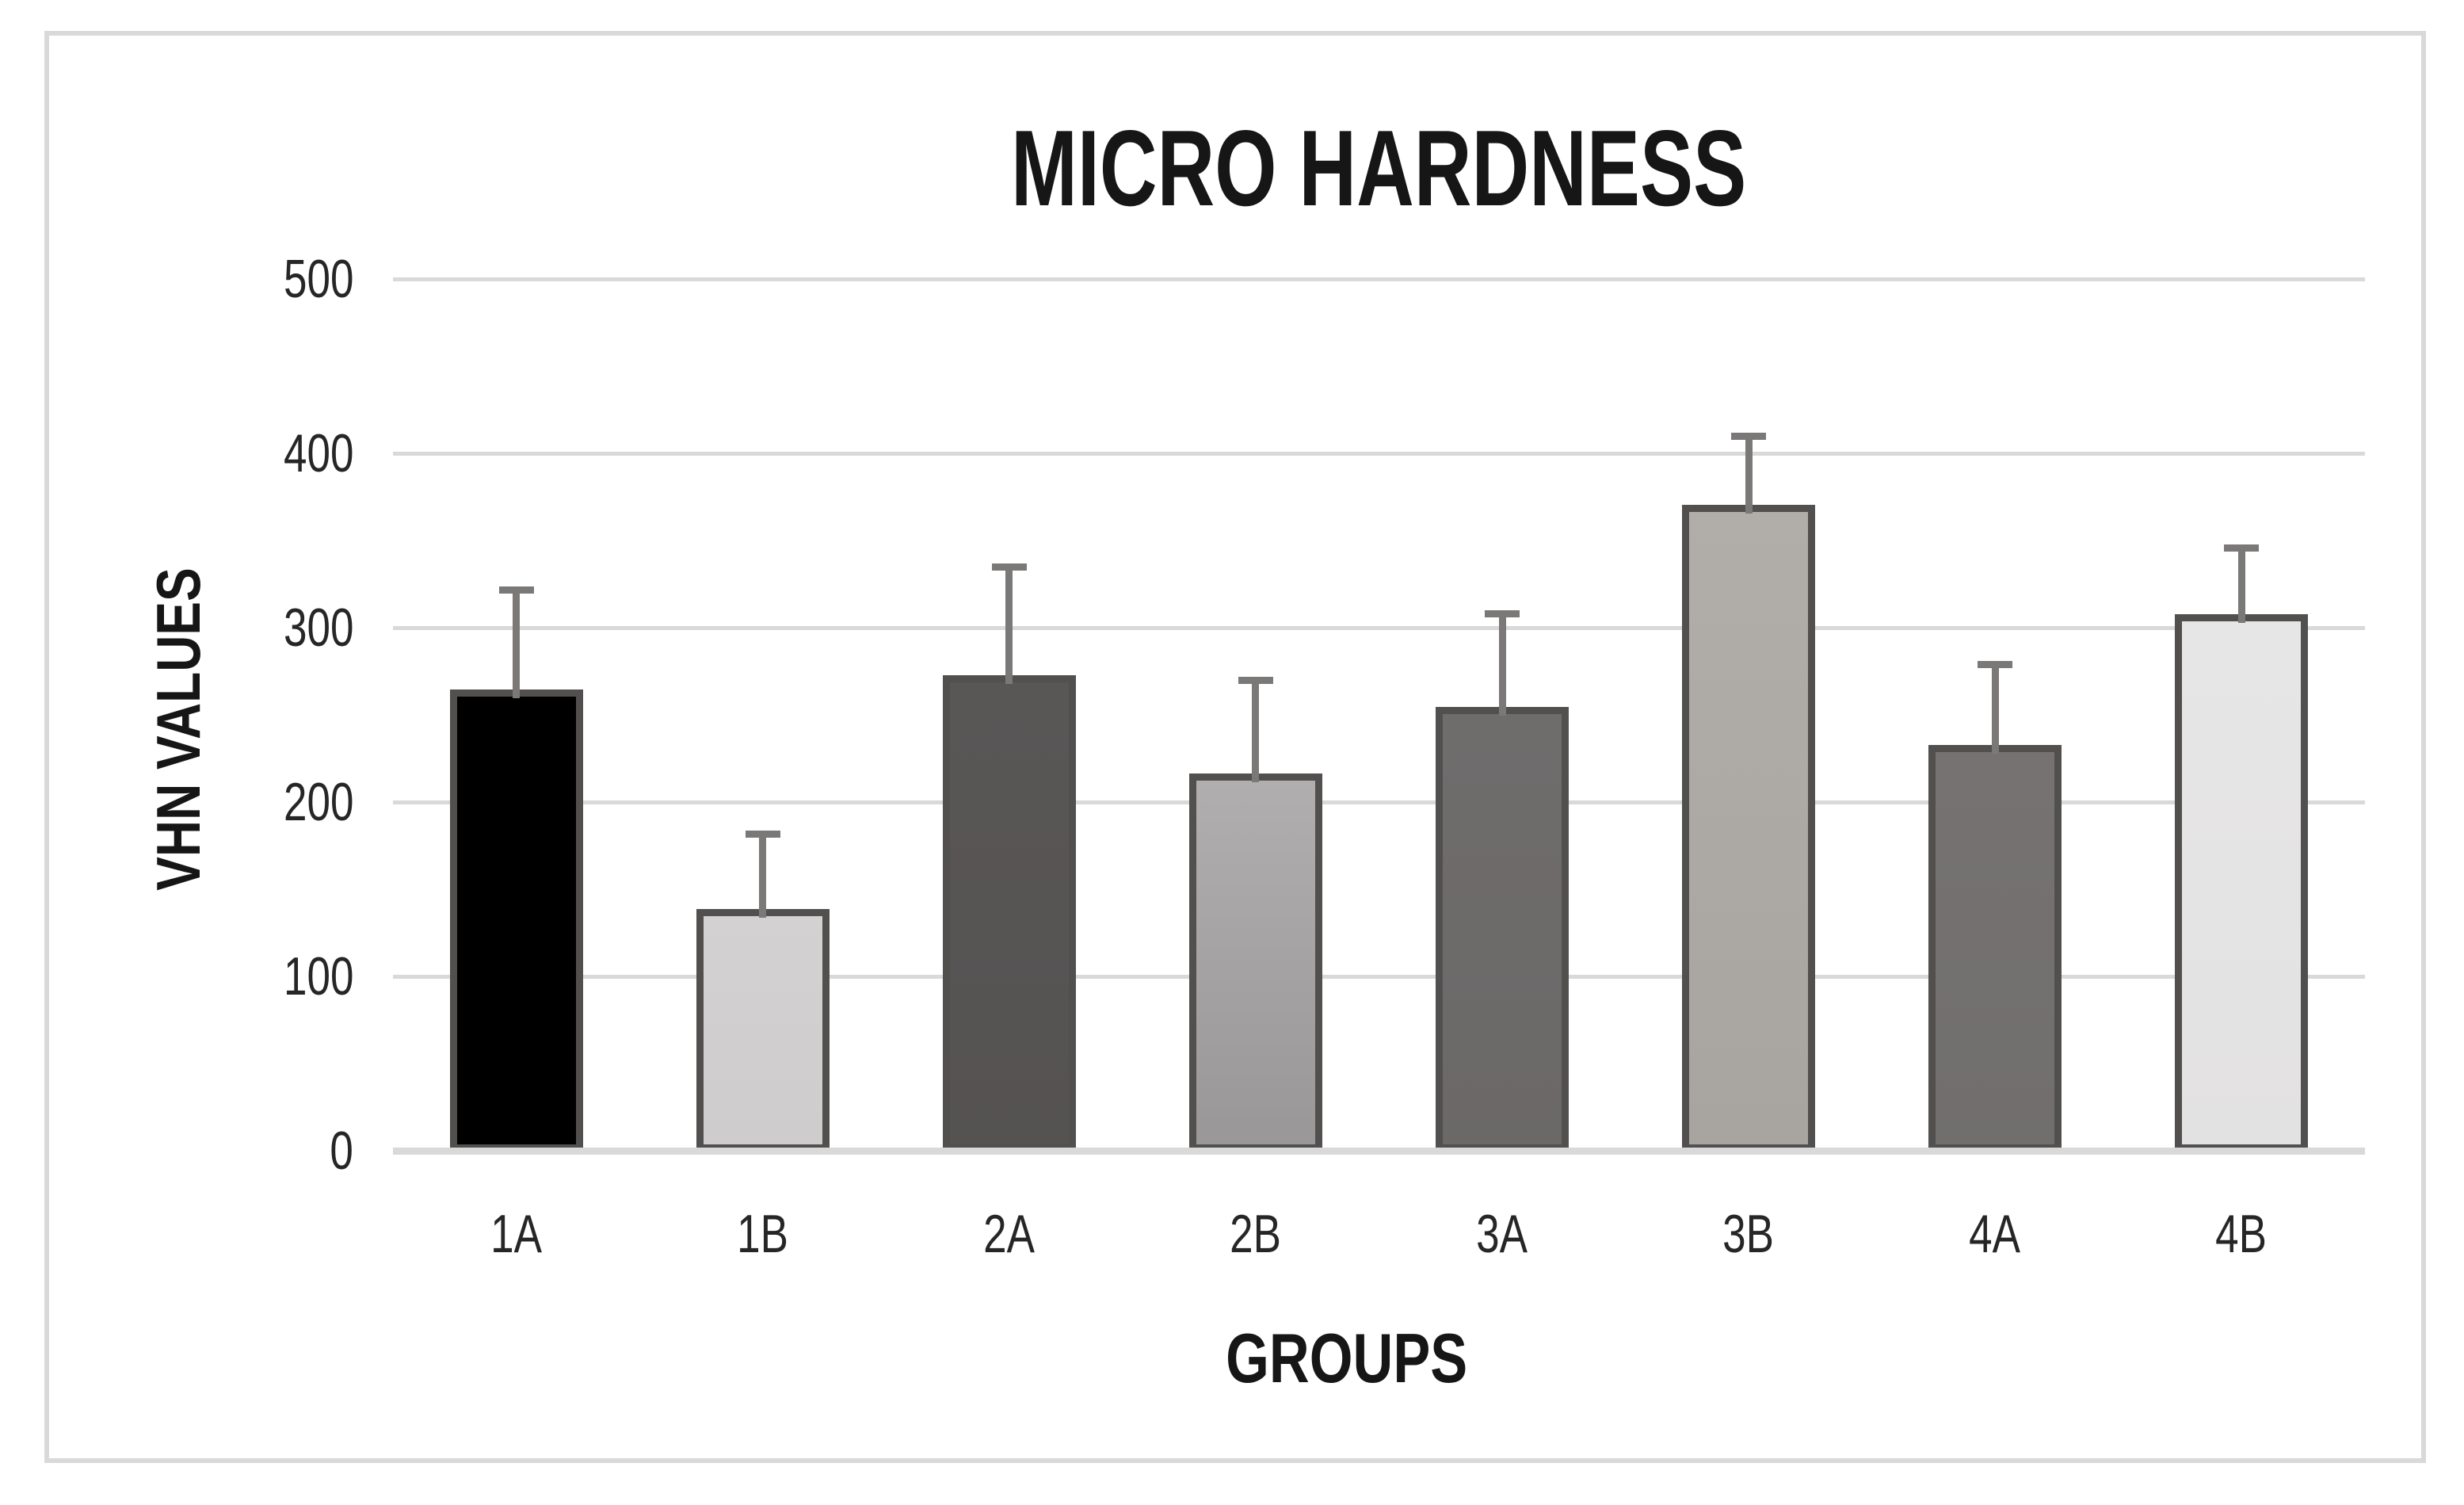 The height and width of the screenshot is (1505, 2464). What do you see at coordinates (236, 279) in the screenshot?
I see `y-tick-label: 500` at bounding box center [236, 279].